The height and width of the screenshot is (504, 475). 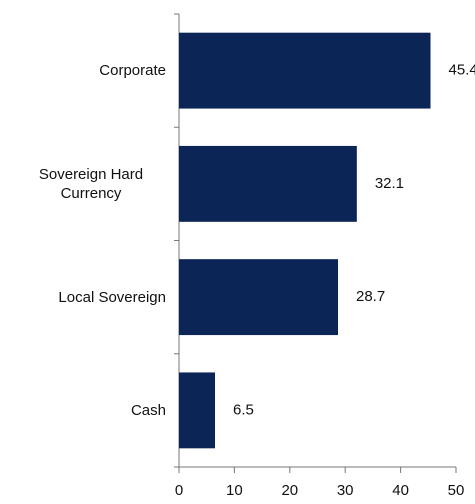 What do you see at coordinates (389, 183) in the screenshot?
I see `value-label: 32.1` at bounding box center [389, 183].